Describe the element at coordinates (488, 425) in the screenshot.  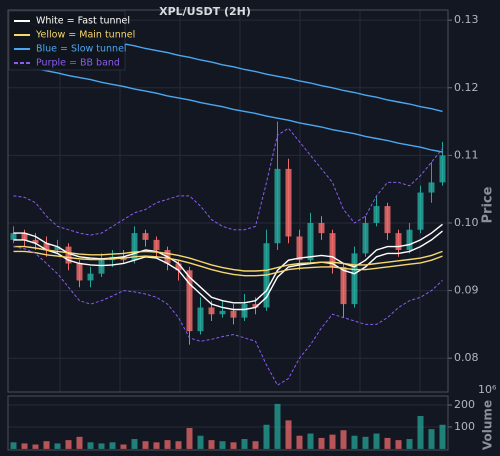
I see `volume-axis-label: Volume` at that location.